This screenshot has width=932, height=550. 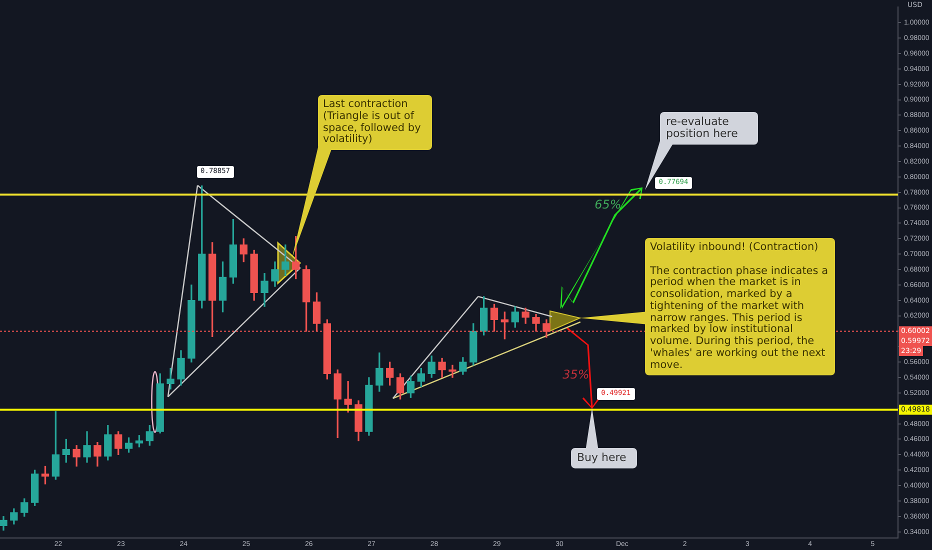 I want to click on annotation: Last contraction (Triangle is out of space, followed by volatility), so click(x=375, y=122).